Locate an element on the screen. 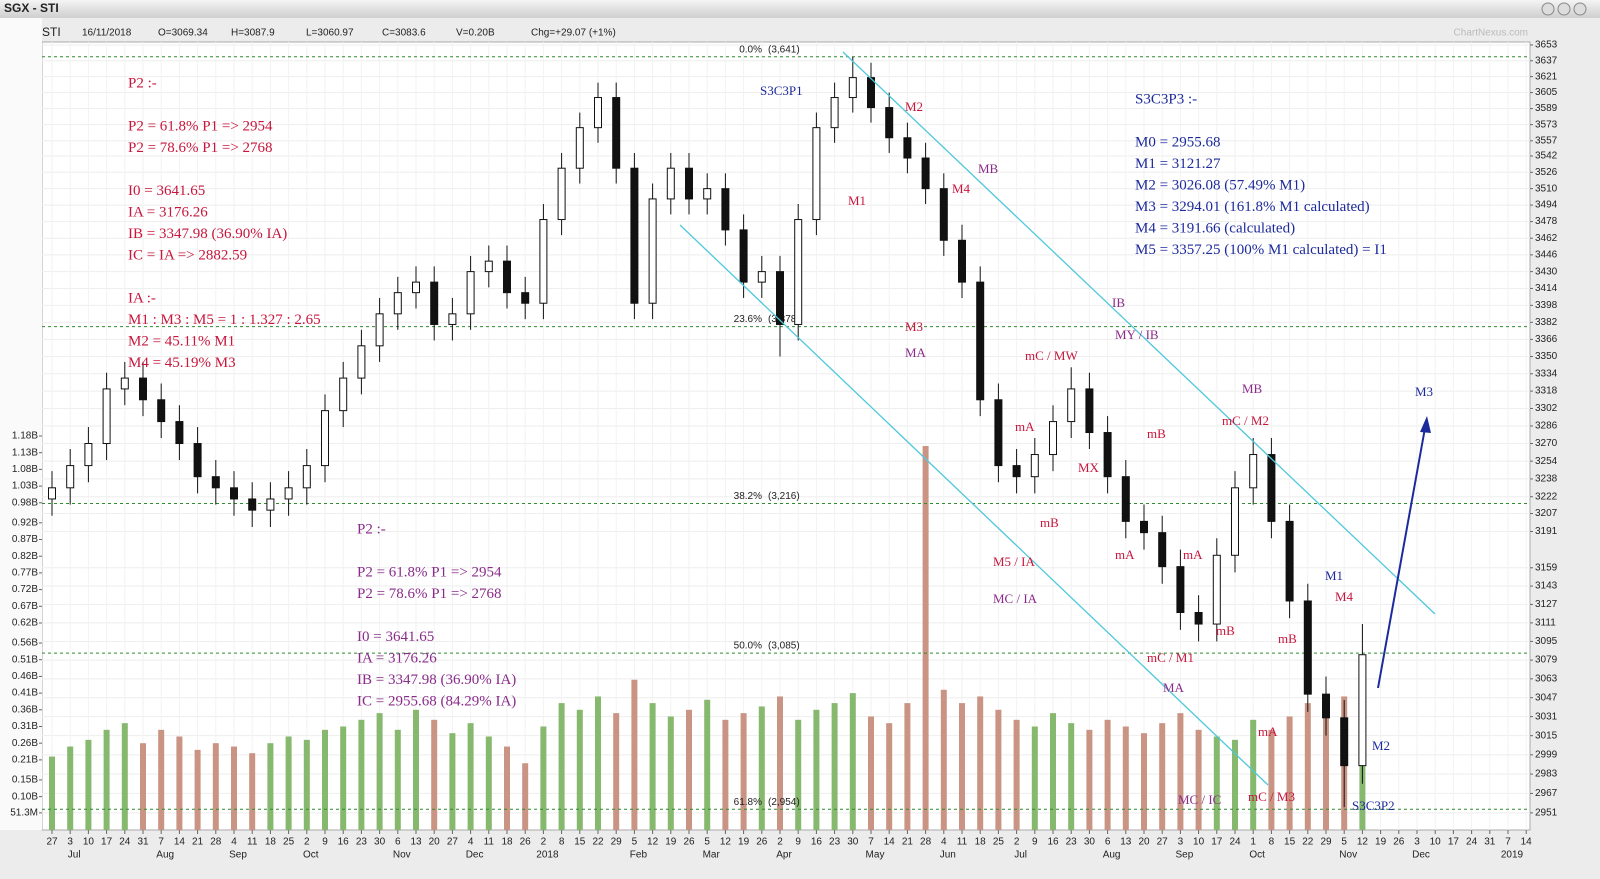 Image resolution: width=1600 pixels, height=879 pixels. volume-tick-label: 0.26B is located at coordinates (25, 743).